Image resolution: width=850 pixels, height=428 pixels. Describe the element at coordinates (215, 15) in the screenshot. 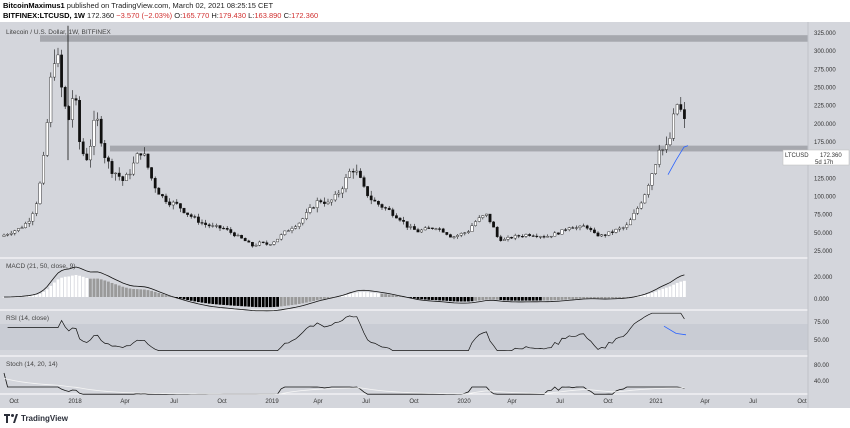

I see `high-label: H:` at that location.